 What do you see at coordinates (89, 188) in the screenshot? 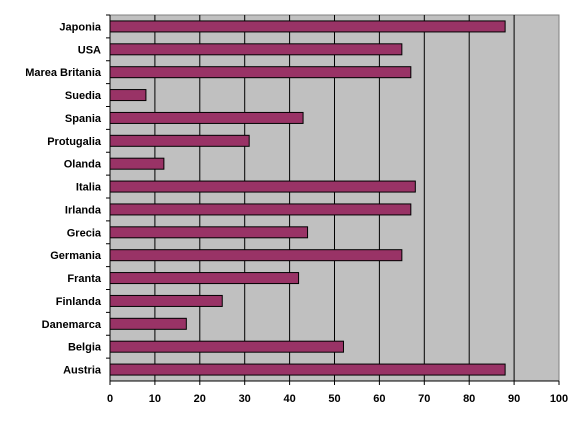
I see `category-label: Italia` at bounding box center [89, 188].